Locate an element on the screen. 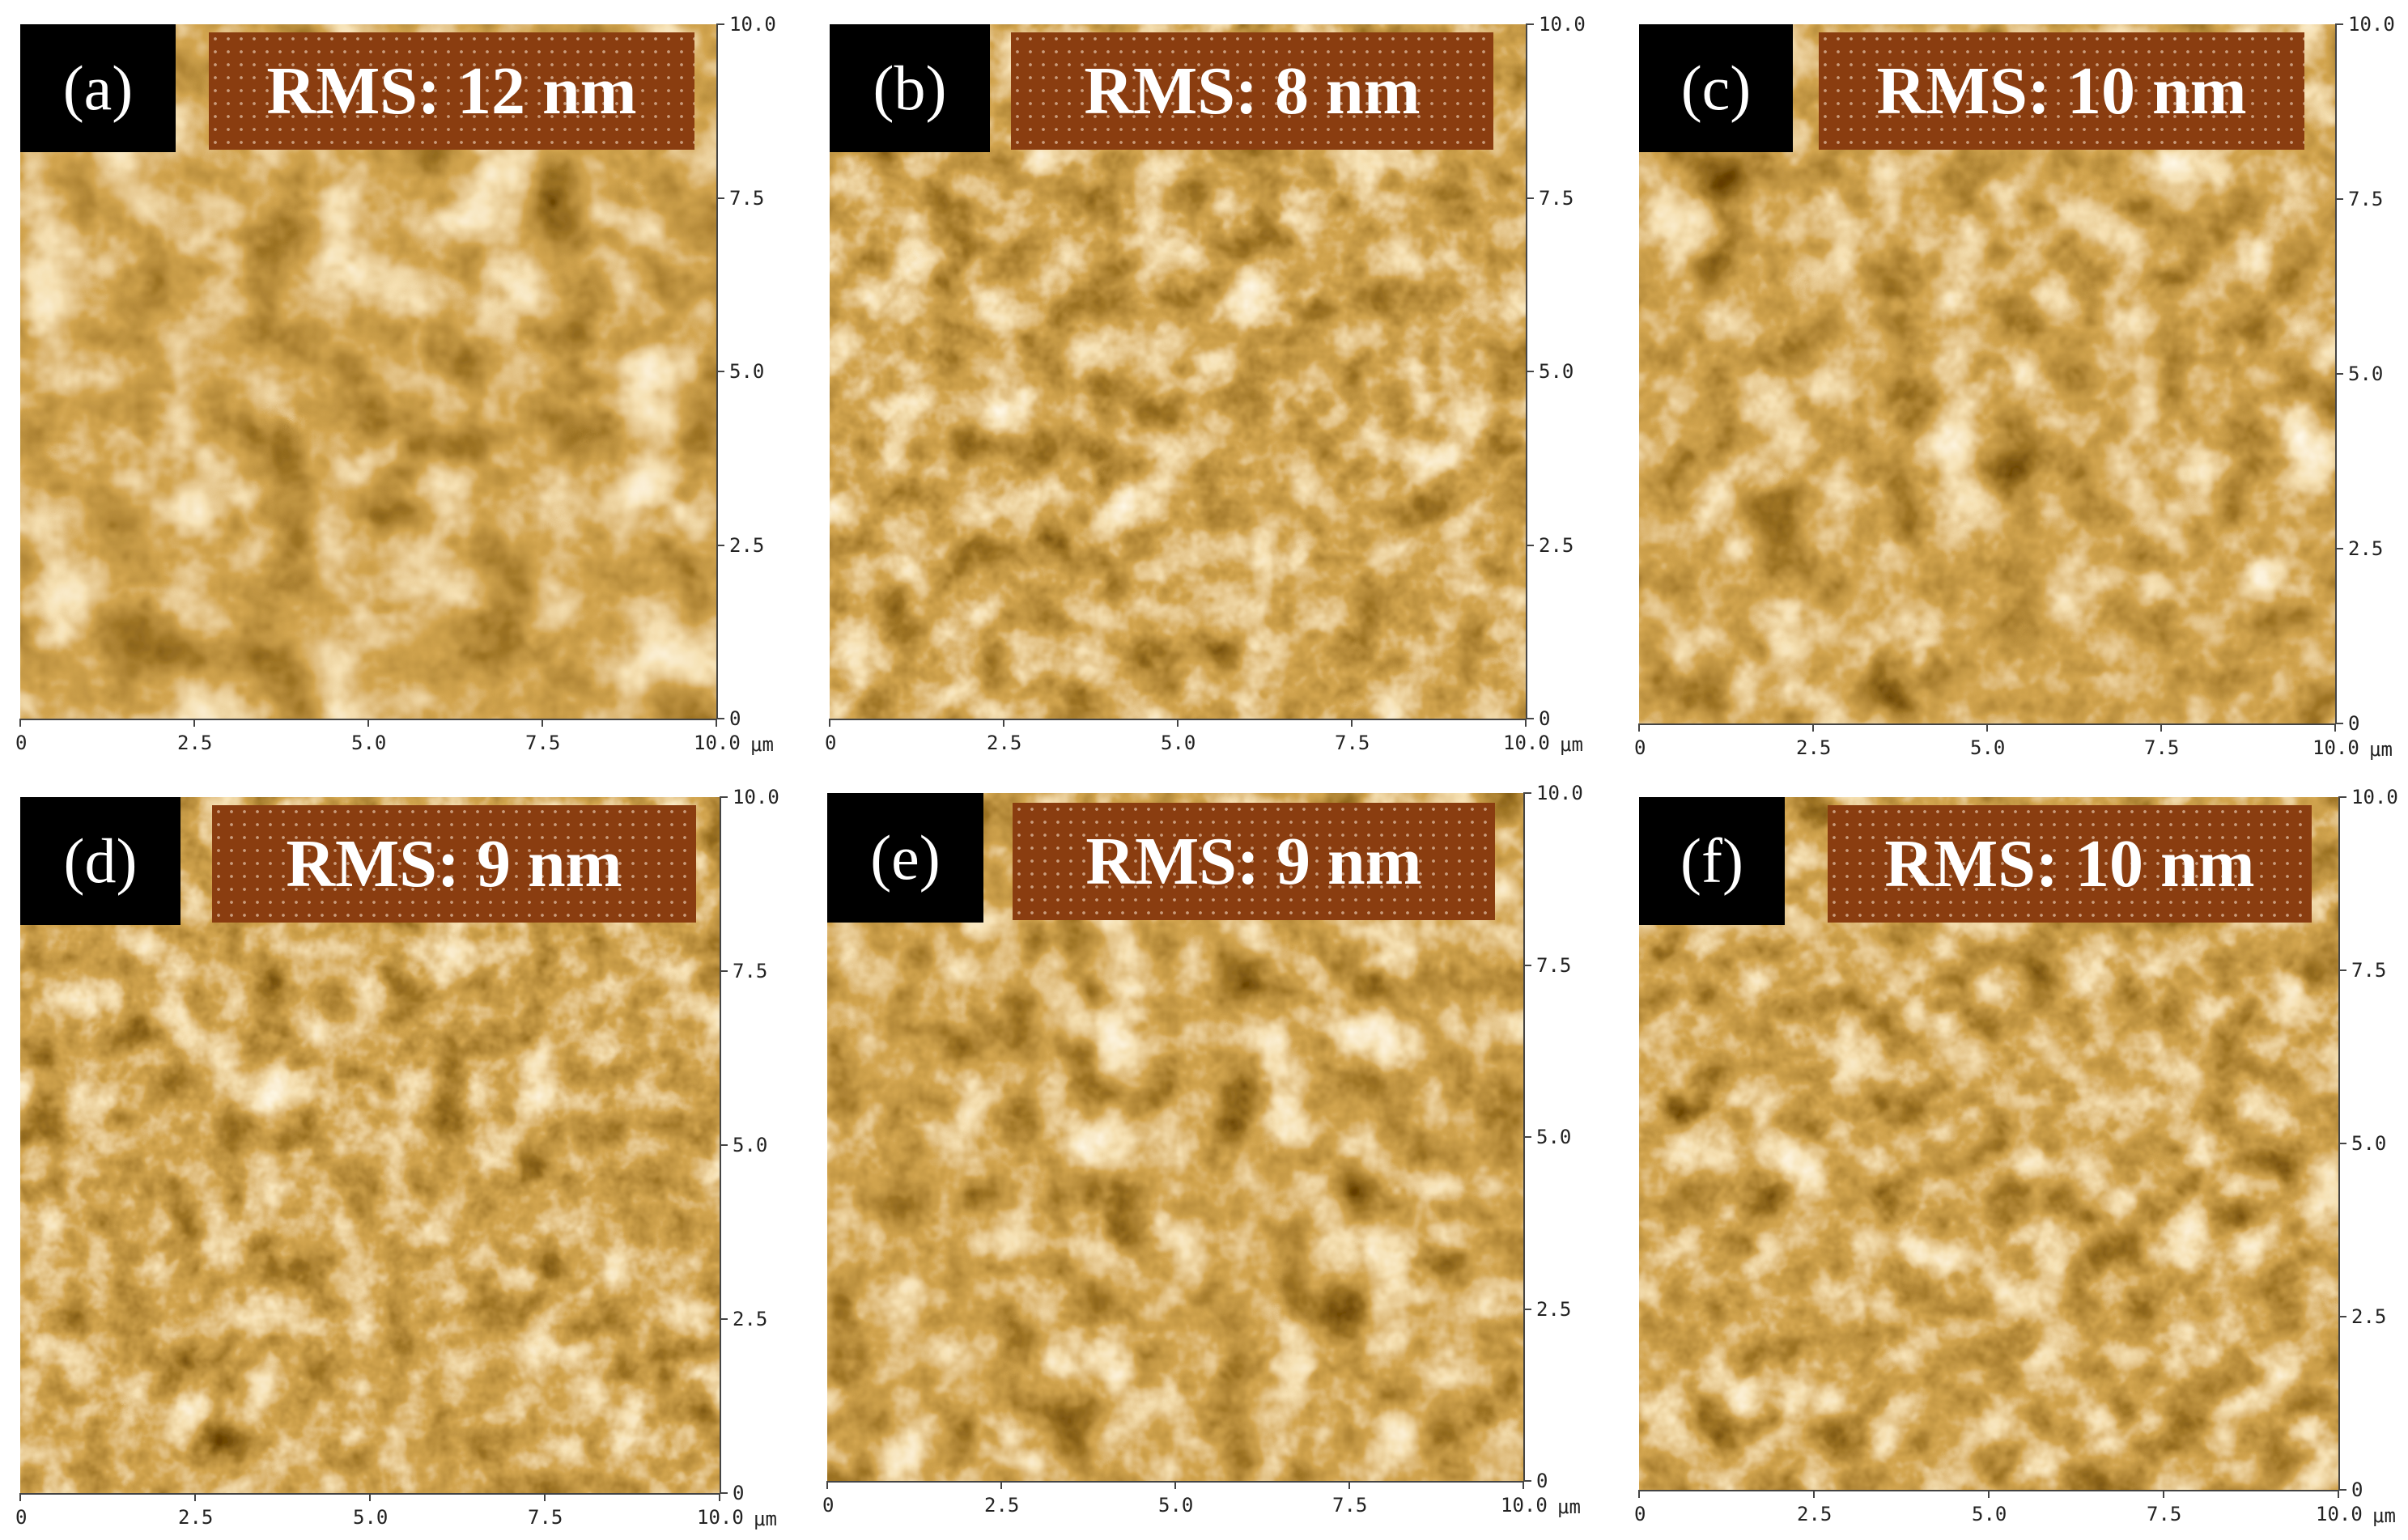  y-tick-label-c: 5.0 is located at coordinates (2366, 374).